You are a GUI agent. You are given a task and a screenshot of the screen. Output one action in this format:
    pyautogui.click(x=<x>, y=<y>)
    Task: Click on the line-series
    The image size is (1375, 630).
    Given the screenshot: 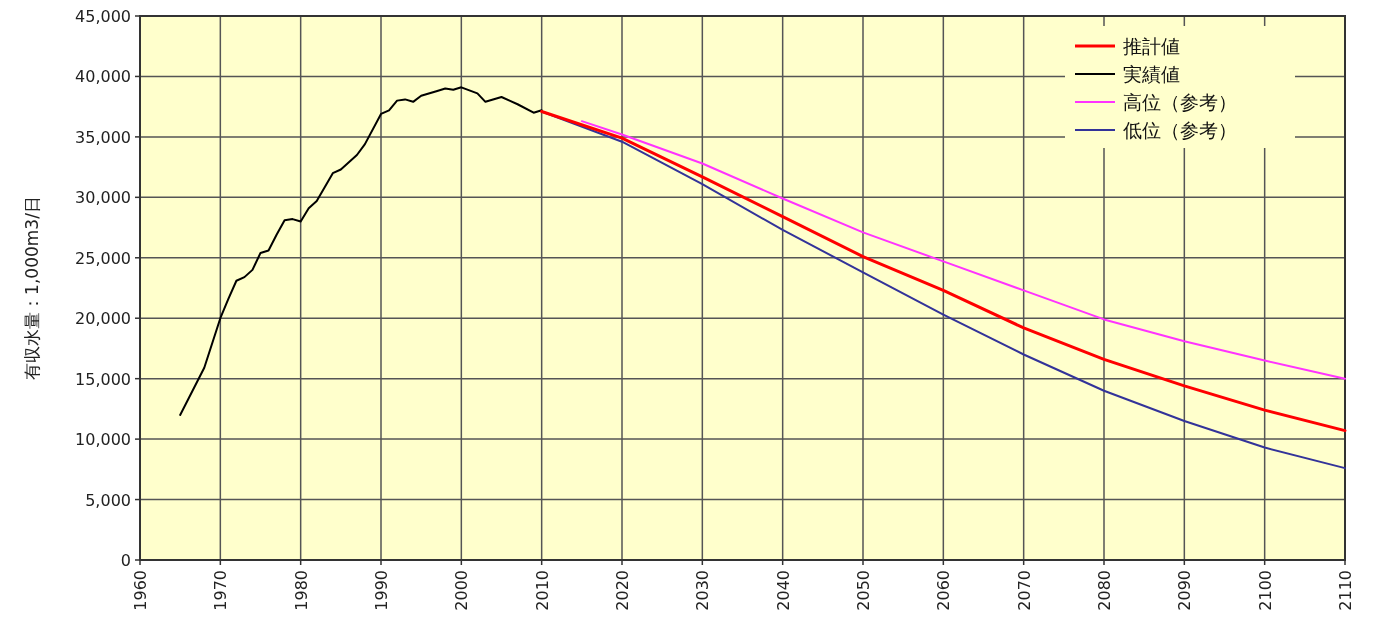 What is the action you would take?
    pyautogui.click(x=361, y=251)
    